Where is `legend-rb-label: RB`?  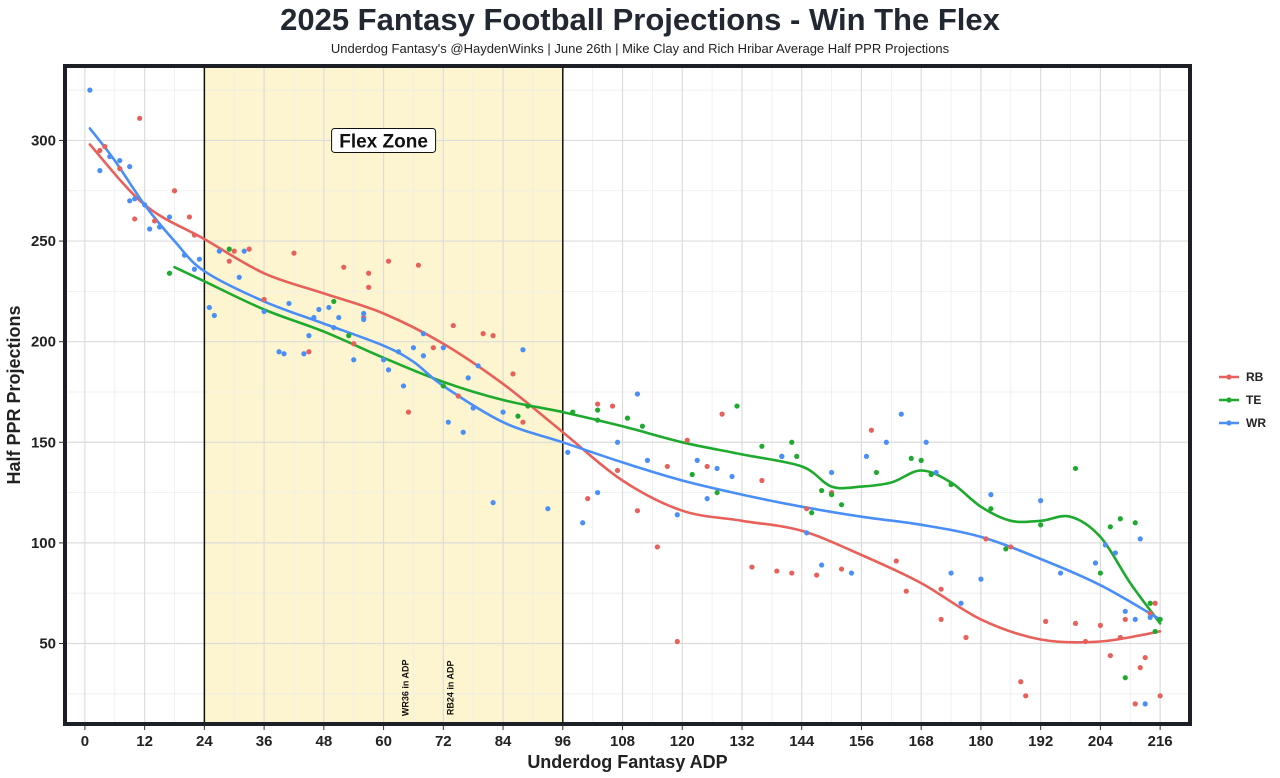 legend-rb-label: RB is located at coordinates (1255, 377).